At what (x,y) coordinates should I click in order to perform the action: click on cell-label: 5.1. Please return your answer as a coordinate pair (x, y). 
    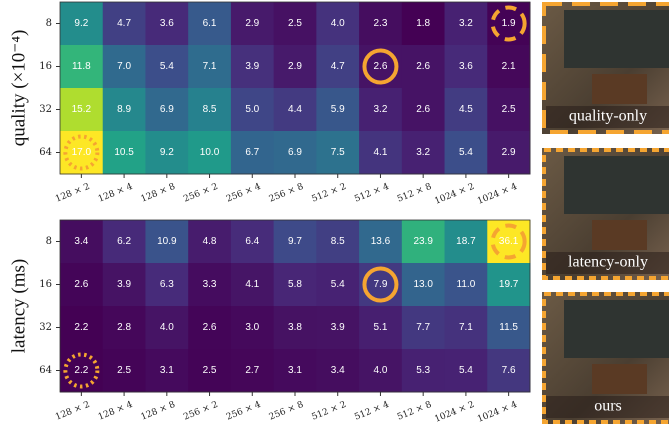
    Looking at the image, I should click on (381, 327).